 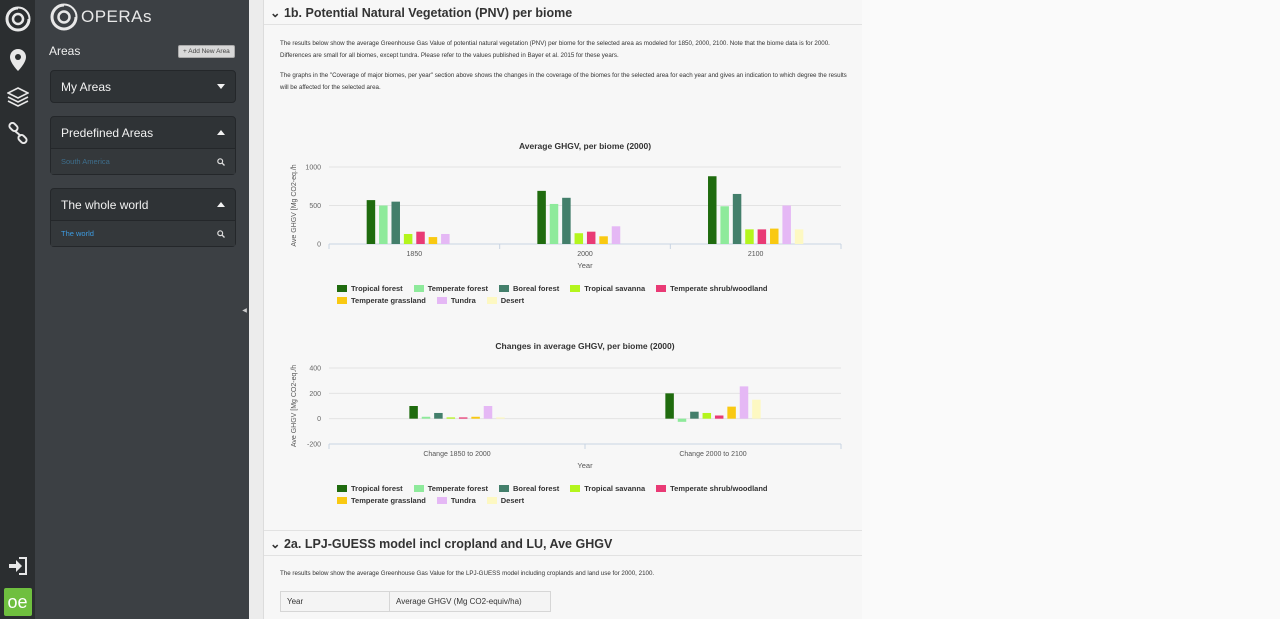 What do you see at coordinates (456, 454) in the screenshot?
I see `x-tick-label: Change 1850 to 2000` at bounding box center [456, 454].